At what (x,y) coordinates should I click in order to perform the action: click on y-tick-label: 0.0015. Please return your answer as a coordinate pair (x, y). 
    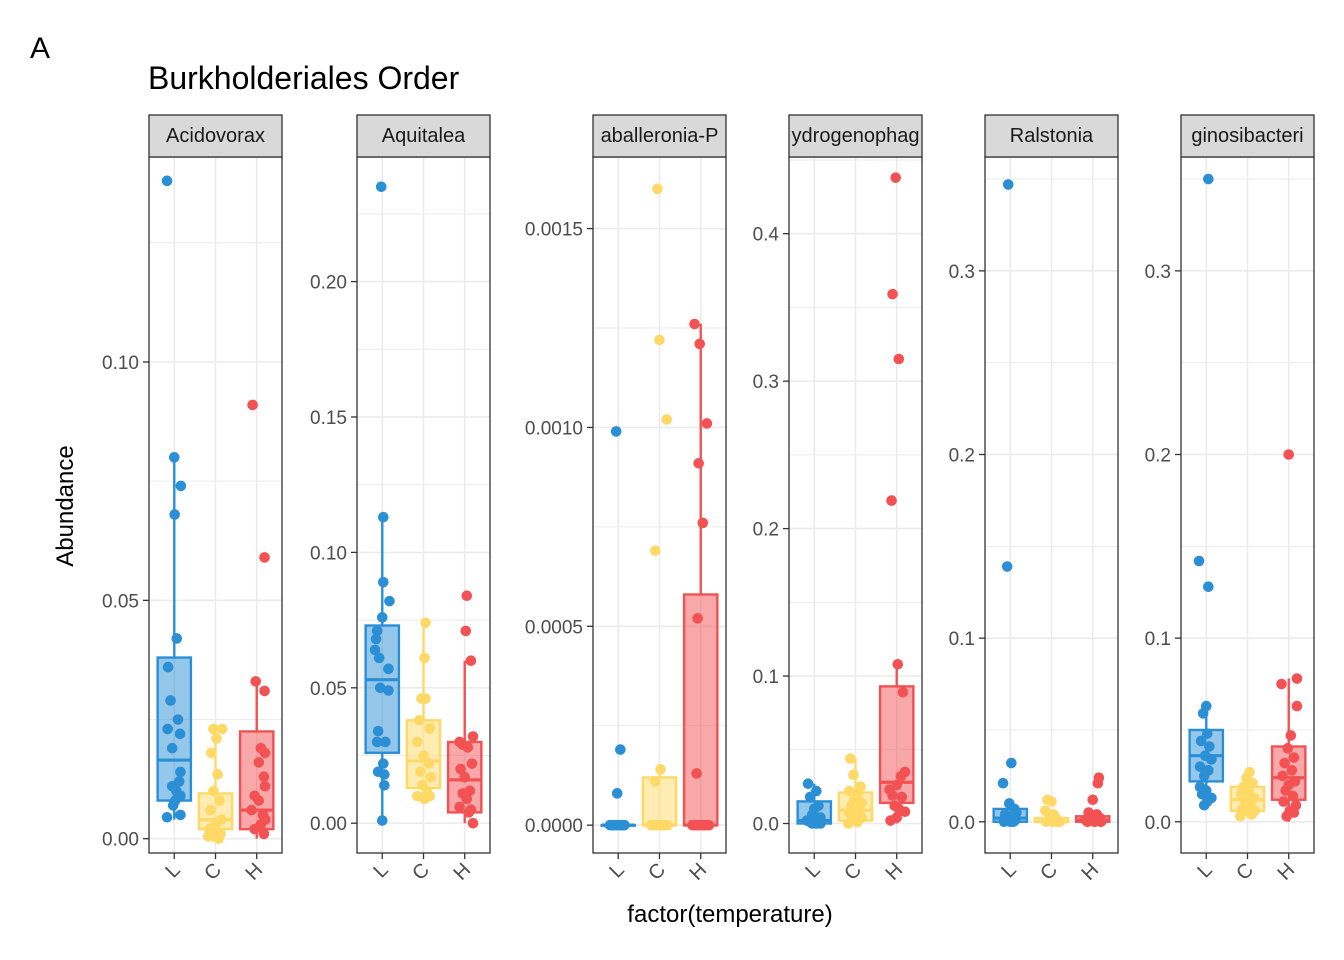
    Looking at the image, I should click on (554, 230).